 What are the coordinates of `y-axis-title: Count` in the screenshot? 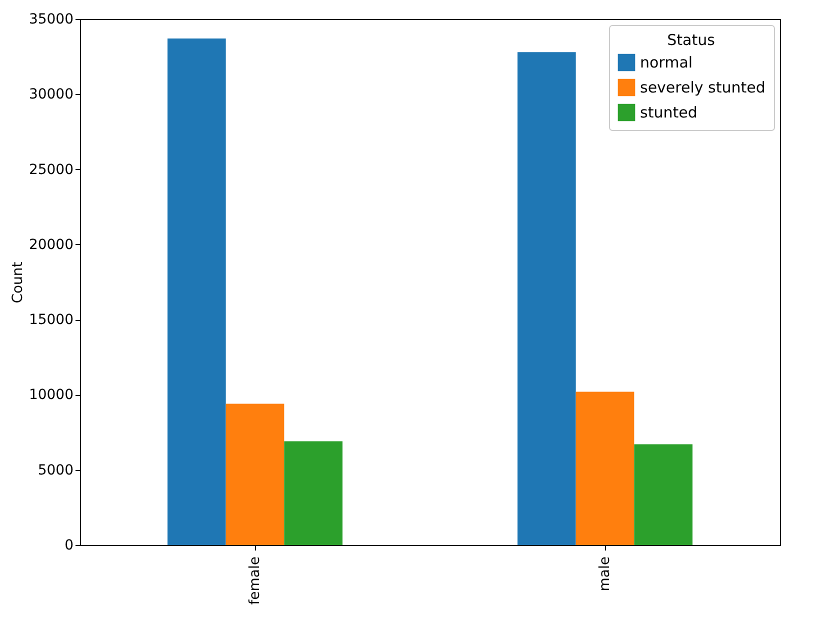 It's located at (18, 282).